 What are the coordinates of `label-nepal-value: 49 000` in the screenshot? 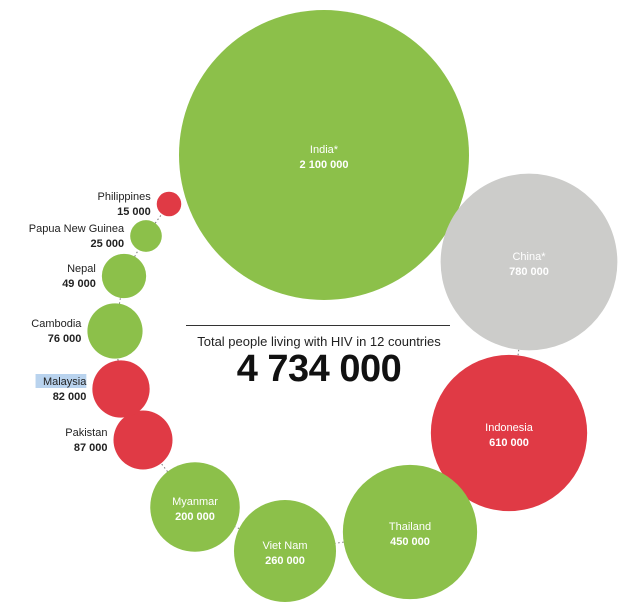 It's located at (79, 284).